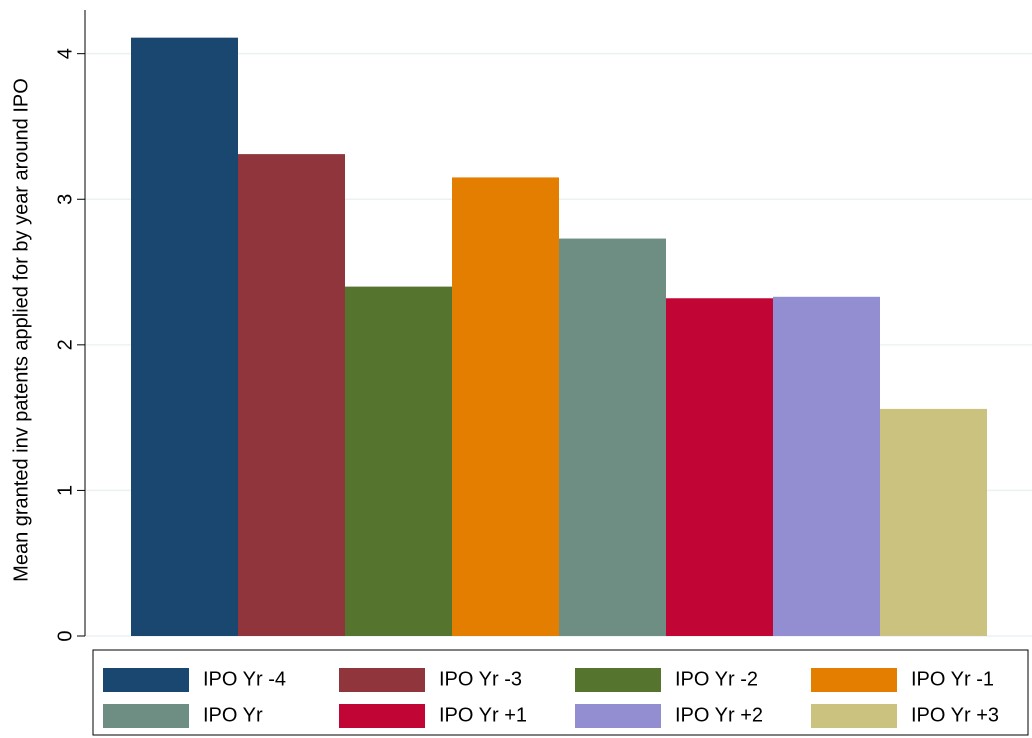  Describe the element at coordinates (719, 715) in the screenshot. I see `legend-label: IPO Yr +2` at that location.